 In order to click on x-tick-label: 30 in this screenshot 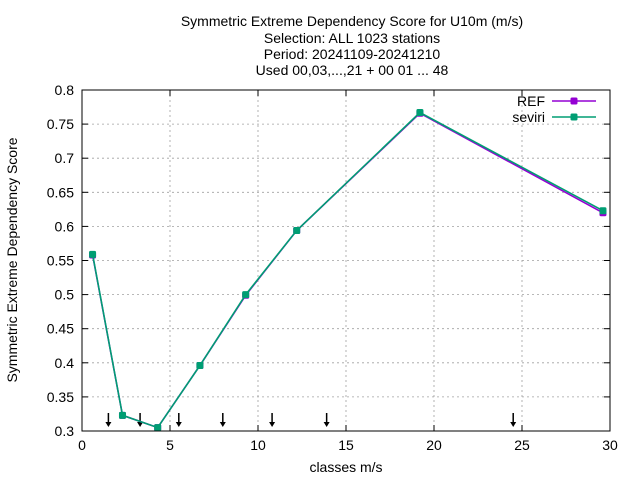, I will do `click(610, 445)`.